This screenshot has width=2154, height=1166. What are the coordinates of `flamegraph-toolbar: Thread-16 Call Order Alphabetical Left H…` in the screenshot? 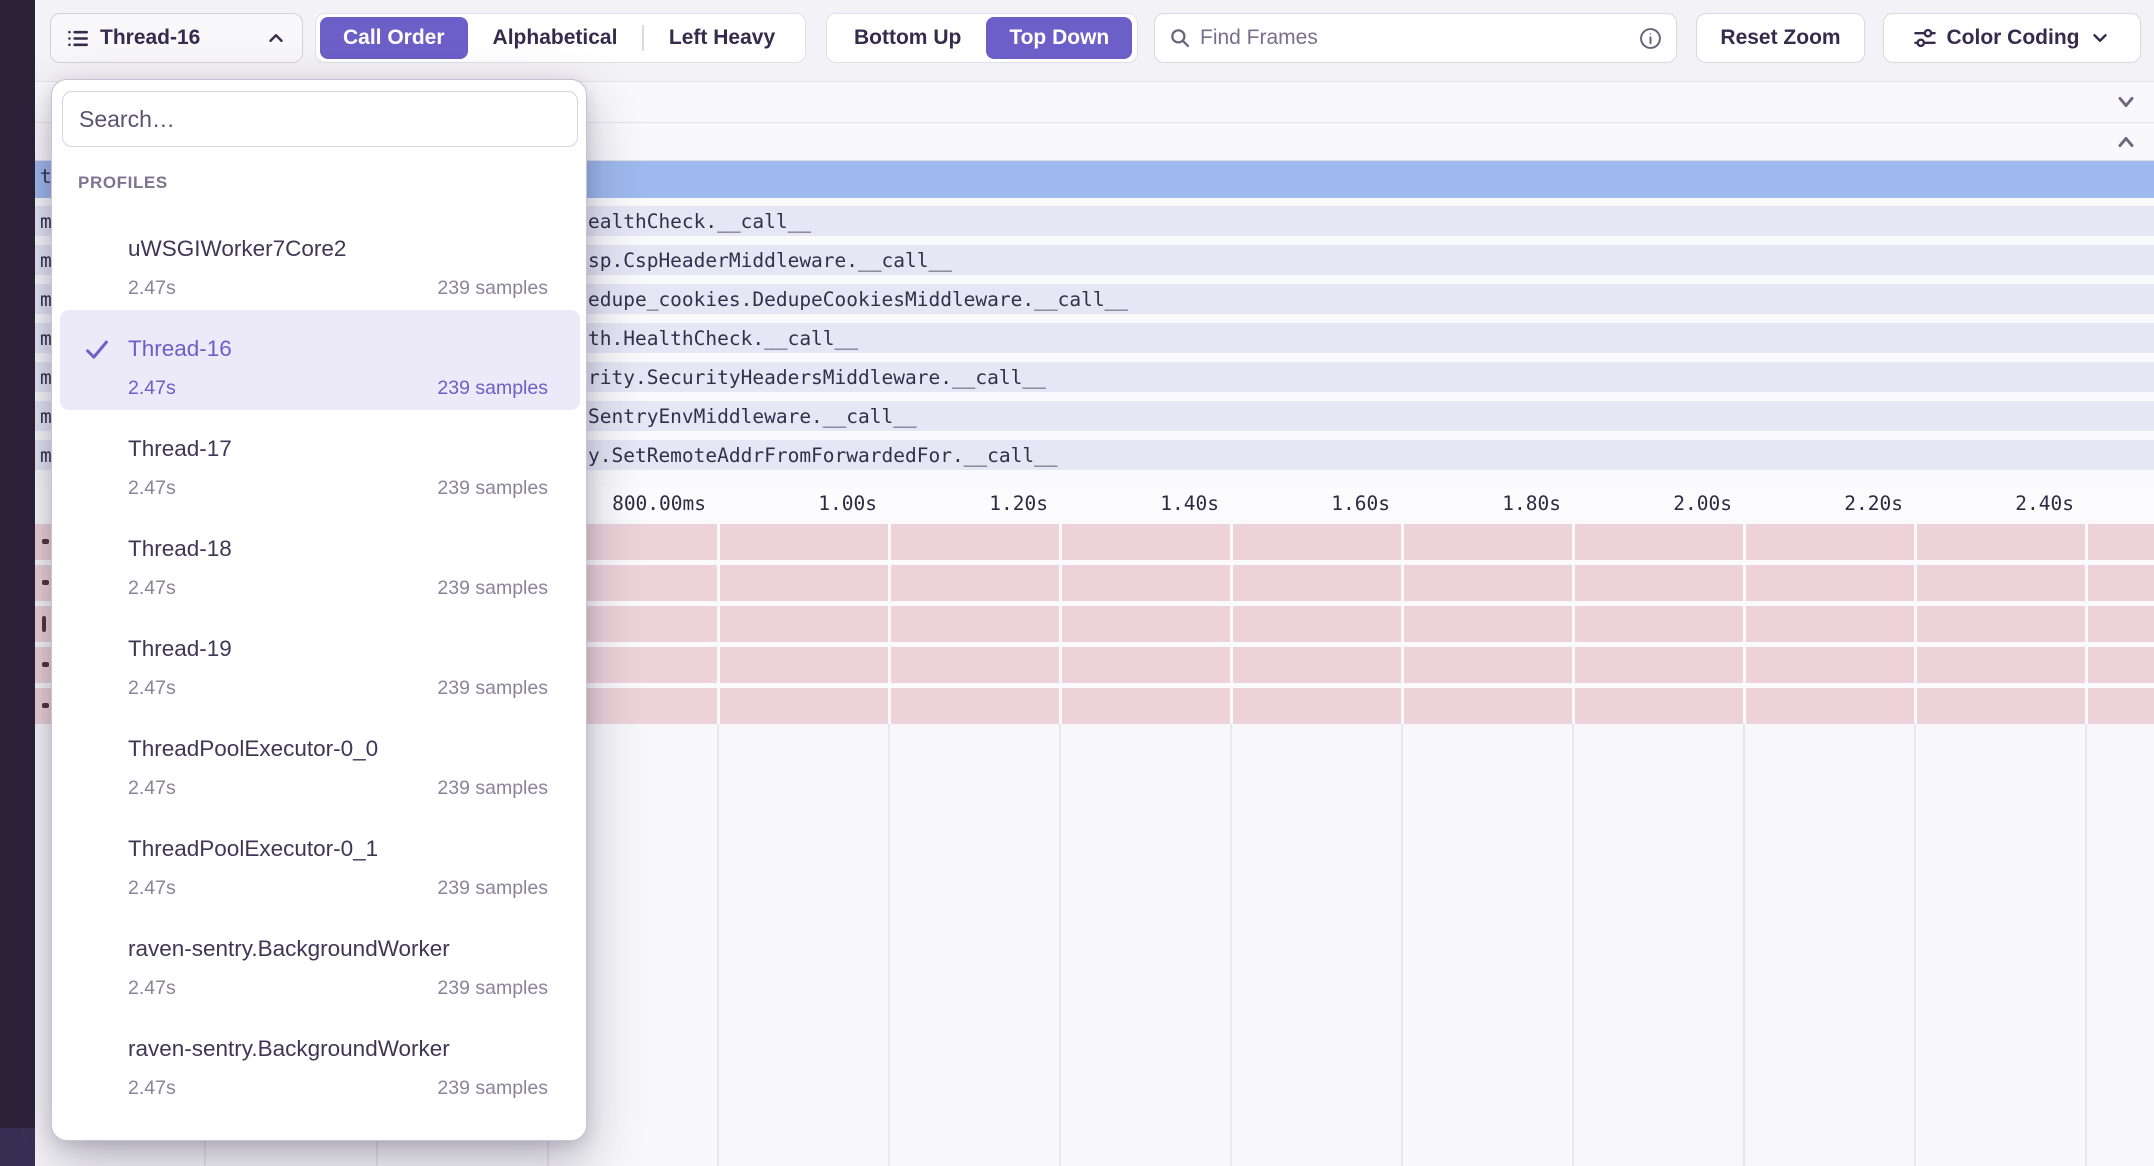 It's located at (1077, 40).